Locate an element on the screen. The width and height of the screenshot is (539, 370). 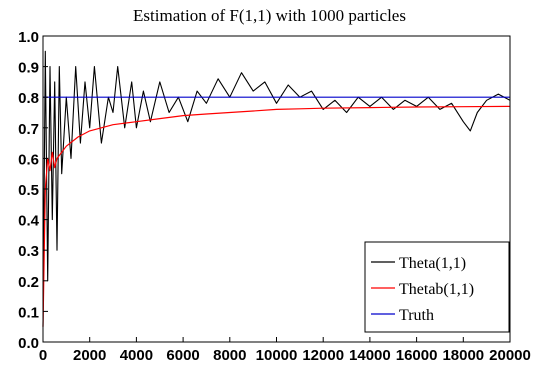
legend: Theta(1,1) Thetab(1,1) Truth is located at coordinates (437, 287).